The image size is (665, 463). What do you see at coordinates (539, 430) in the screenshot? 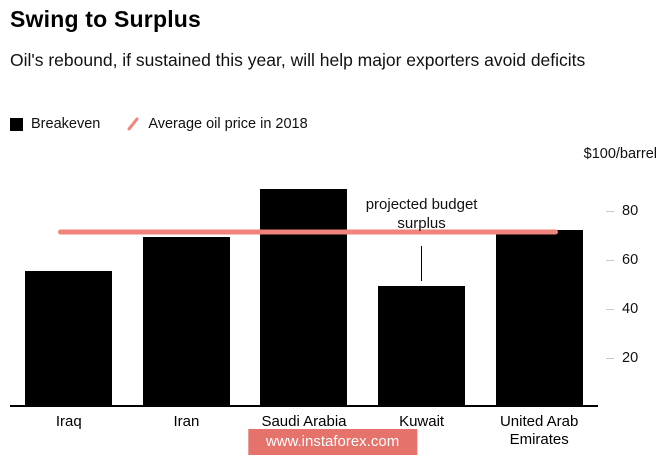
I see `x-axis-label: United Arab Emirates` at bounding box center [539, 430].